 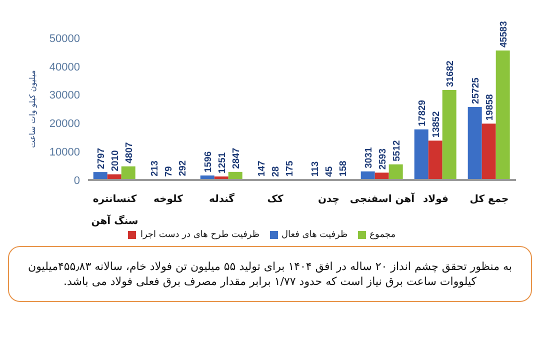 What do you see at coordinates (315, 235) in the screenshot?
I see `legend-label: ظرفیت های فعال` at bounding box center [315, 235].